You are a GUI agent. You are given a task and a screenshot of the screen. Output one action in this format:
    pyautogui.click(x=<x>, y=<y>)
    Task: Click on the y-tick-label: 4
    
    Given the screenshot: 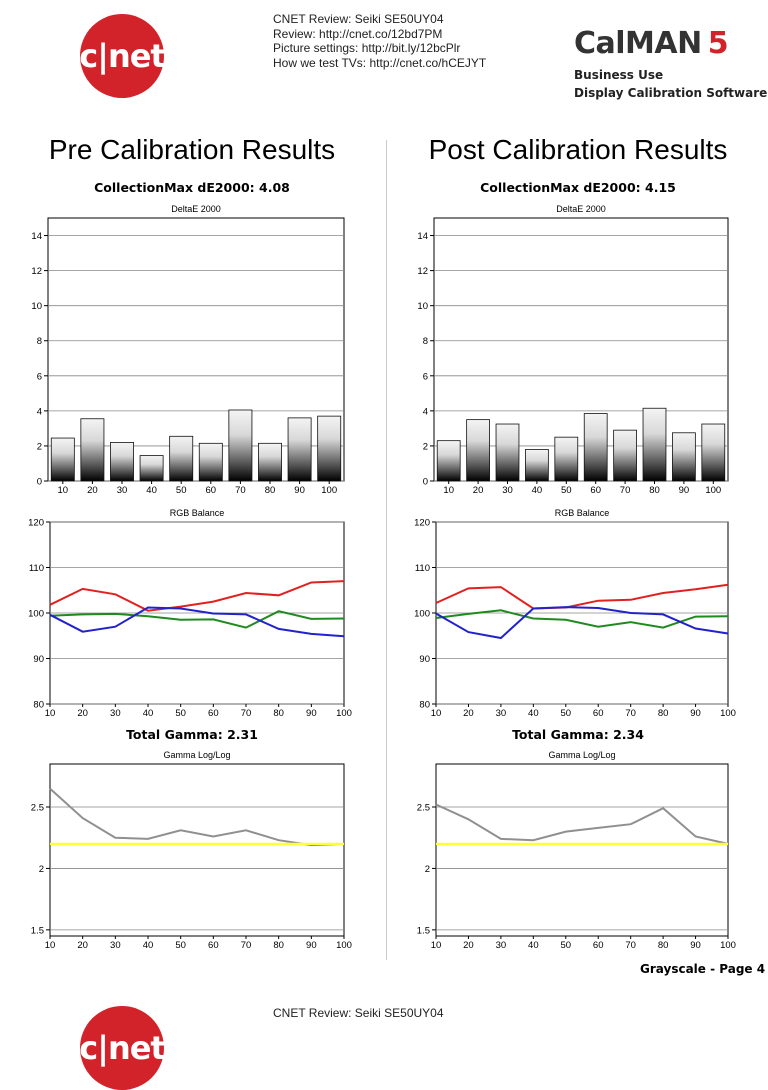 What is the action you would take?
    pyautogui.click(x=39, y=411)
    